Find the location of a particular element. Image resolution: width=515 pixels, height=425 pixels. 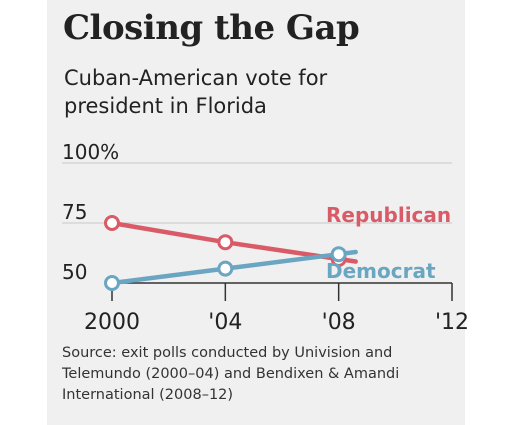

series-points is located at coordinates (225, 253).